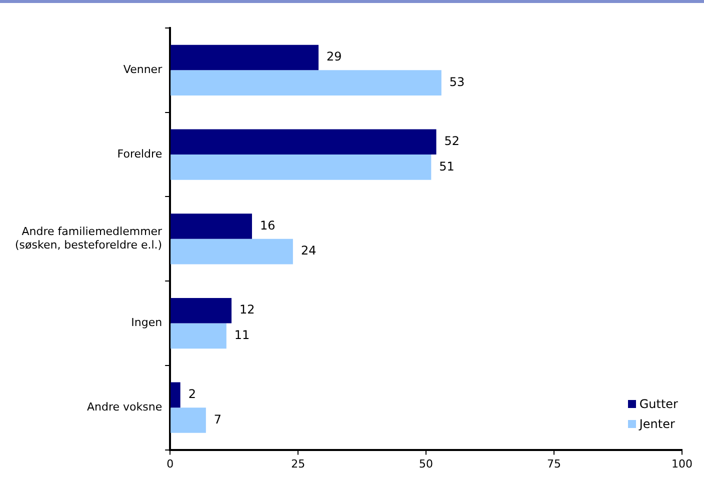 Image resolution: width=704 pixels, height=482 pixels. Describe the element at coordinates (457, 81) in the screenshot. I see `data-label: 53` at that location.